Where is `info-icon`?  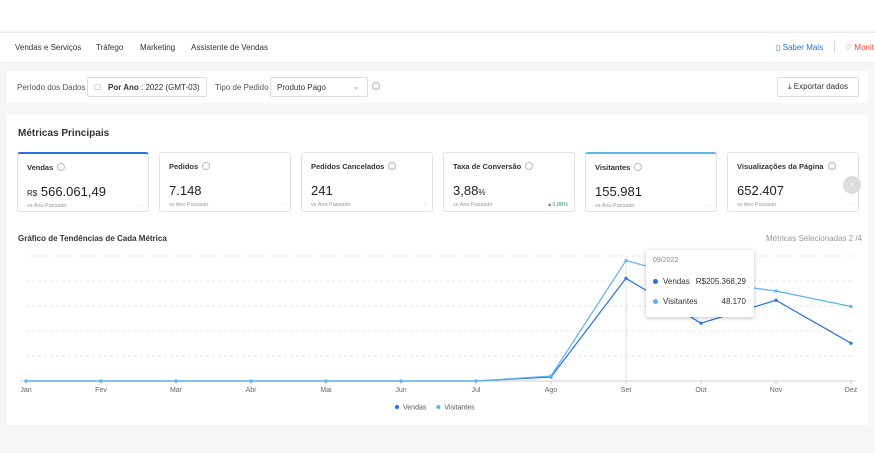
info-icon is located at coordinates (376, 86).